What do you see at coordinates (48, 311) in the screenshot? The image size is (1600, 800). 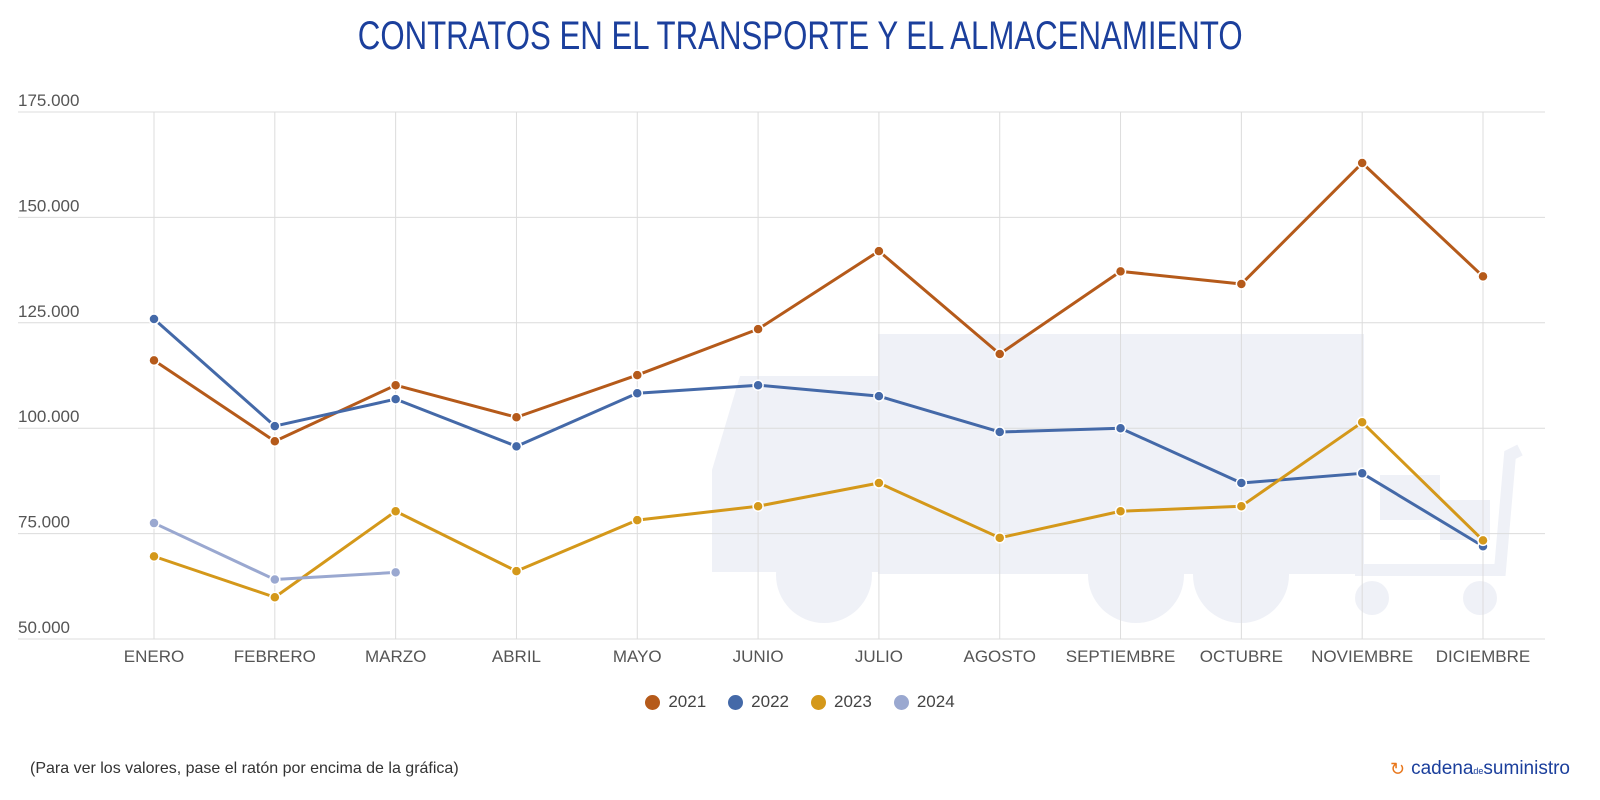 I see `y-tick-label: 125.000` at bounding box center [48, 311].